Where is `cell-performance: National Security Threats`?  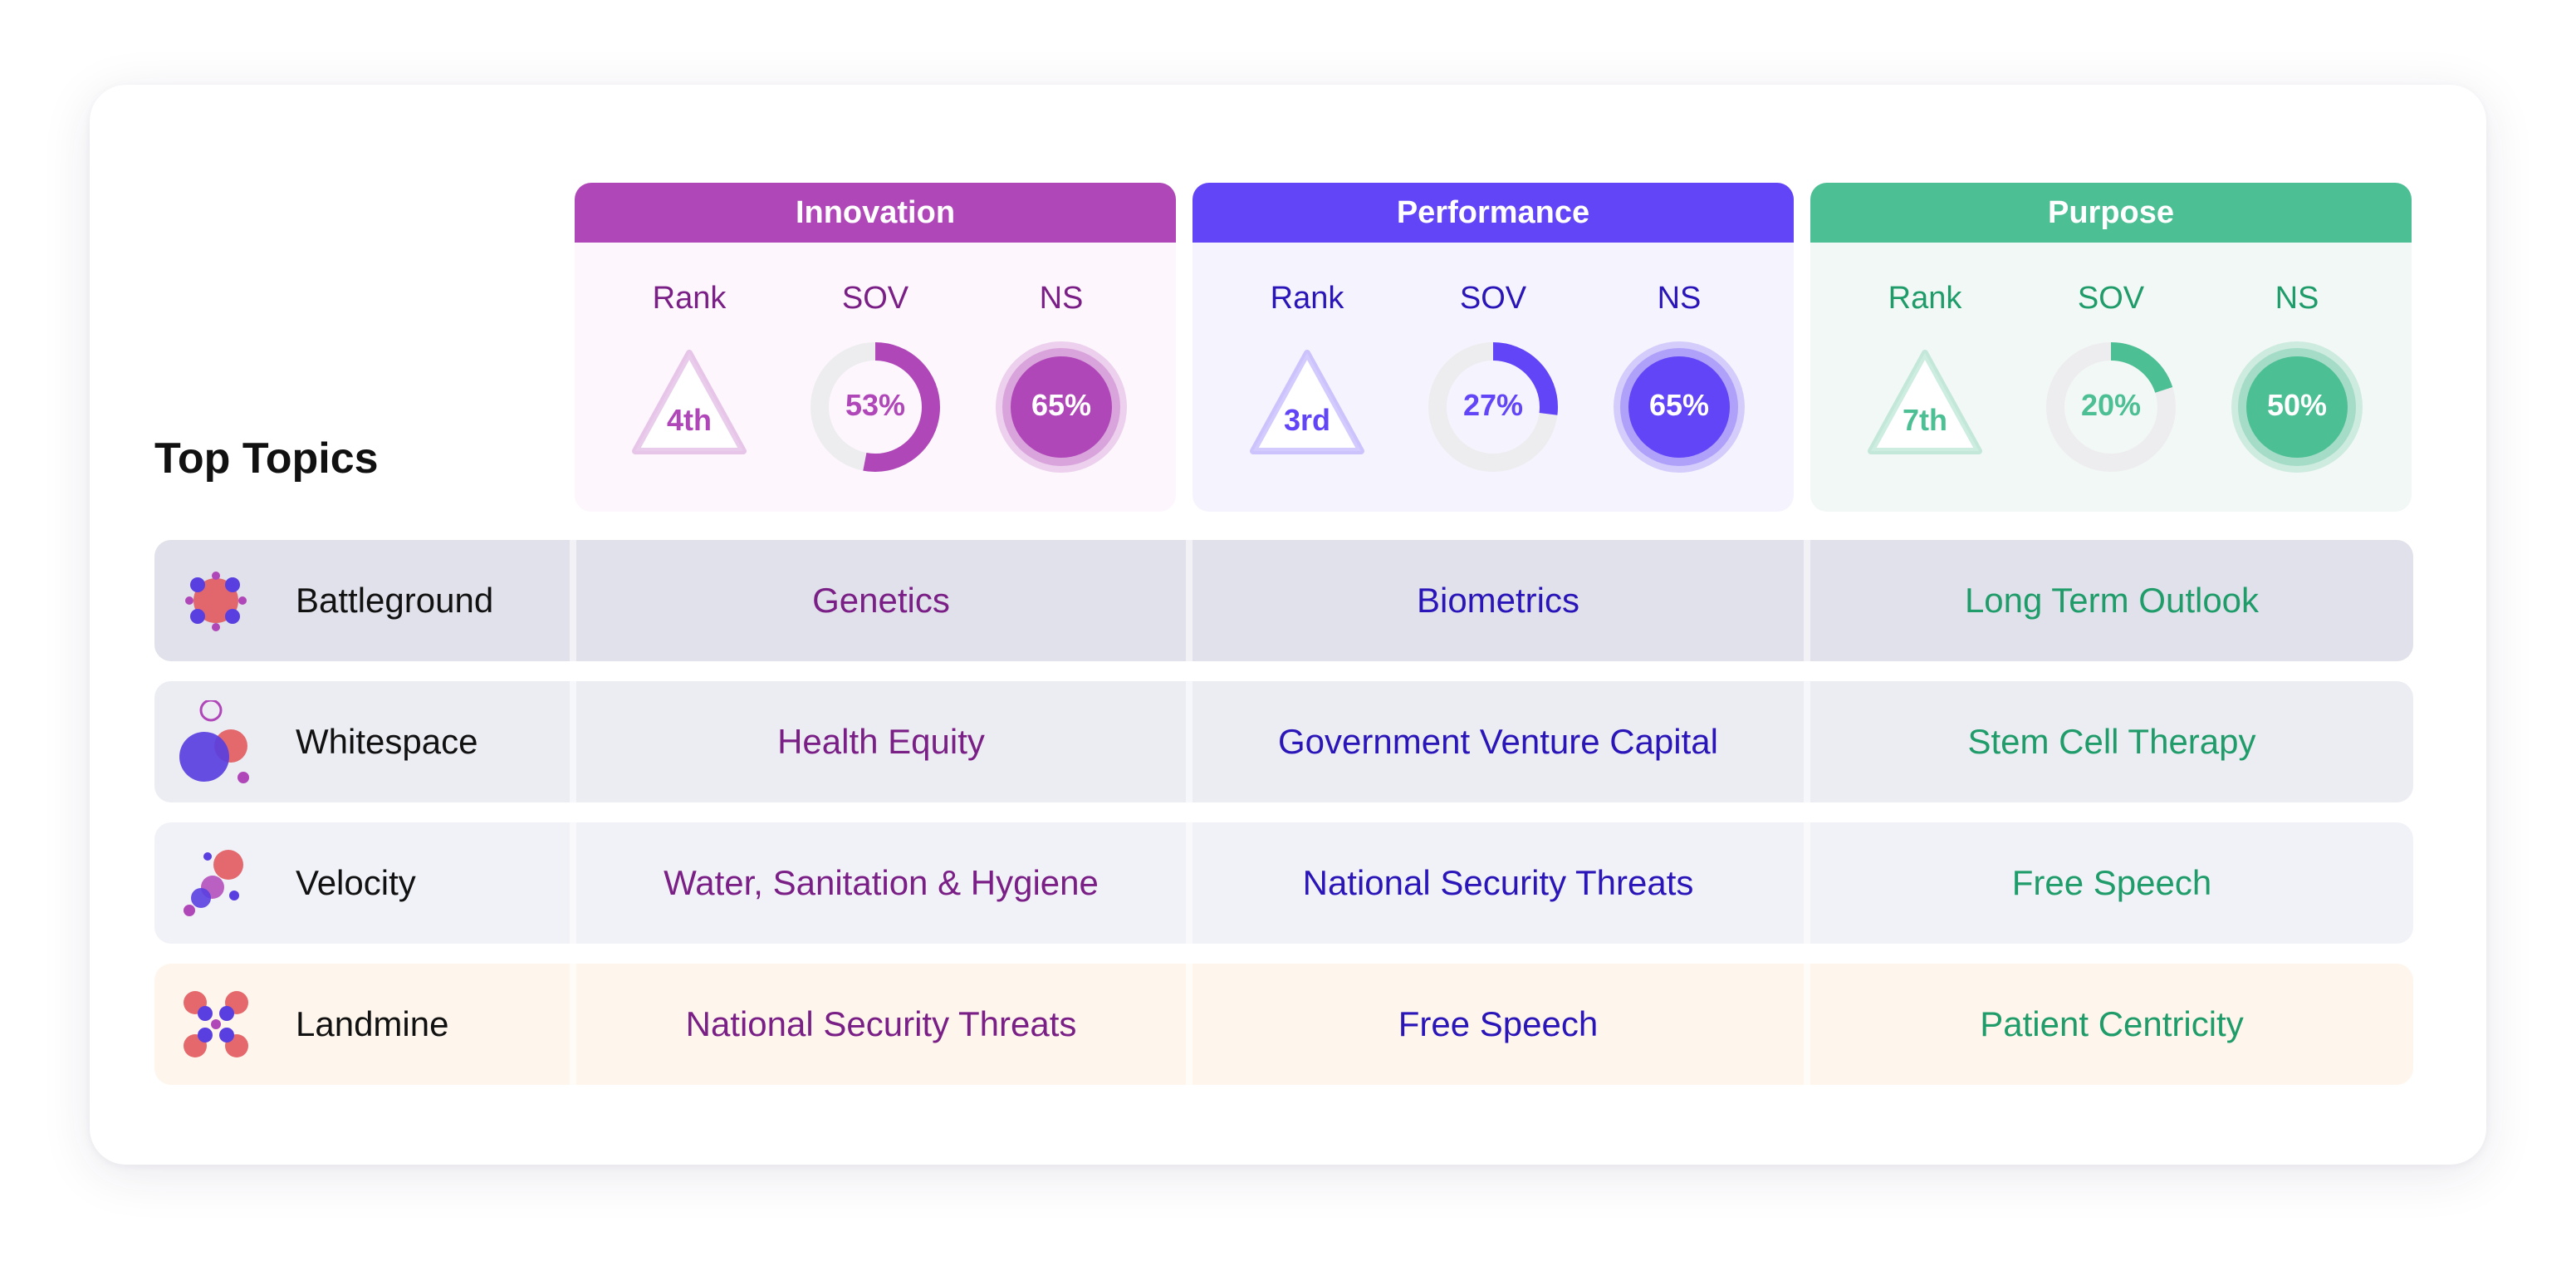
cell-performance: National Security Threats is located at coordinates (1498, 882).